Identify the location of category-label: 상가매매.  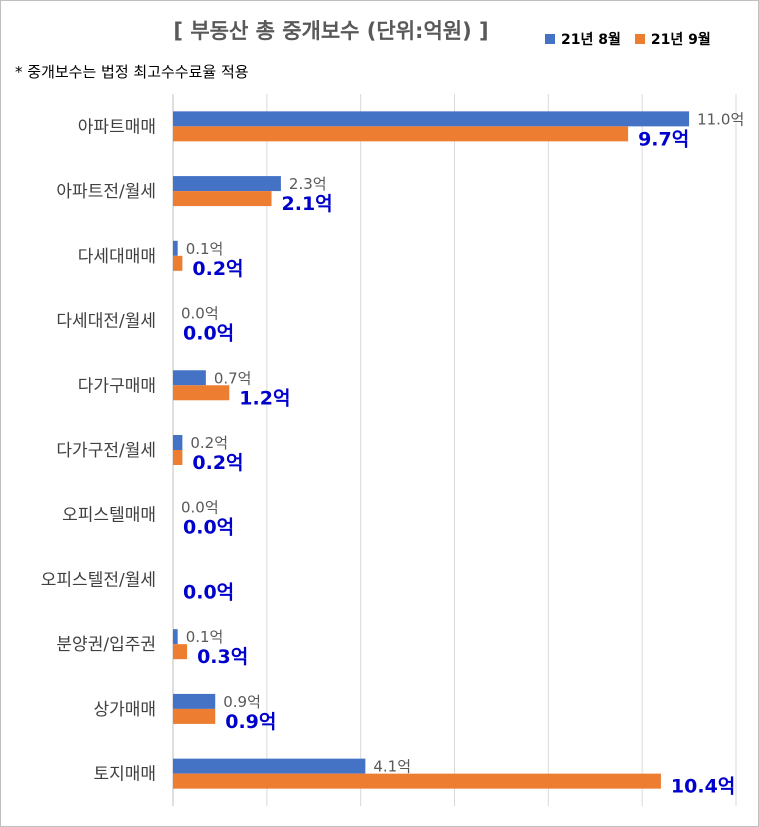
(124, 710).